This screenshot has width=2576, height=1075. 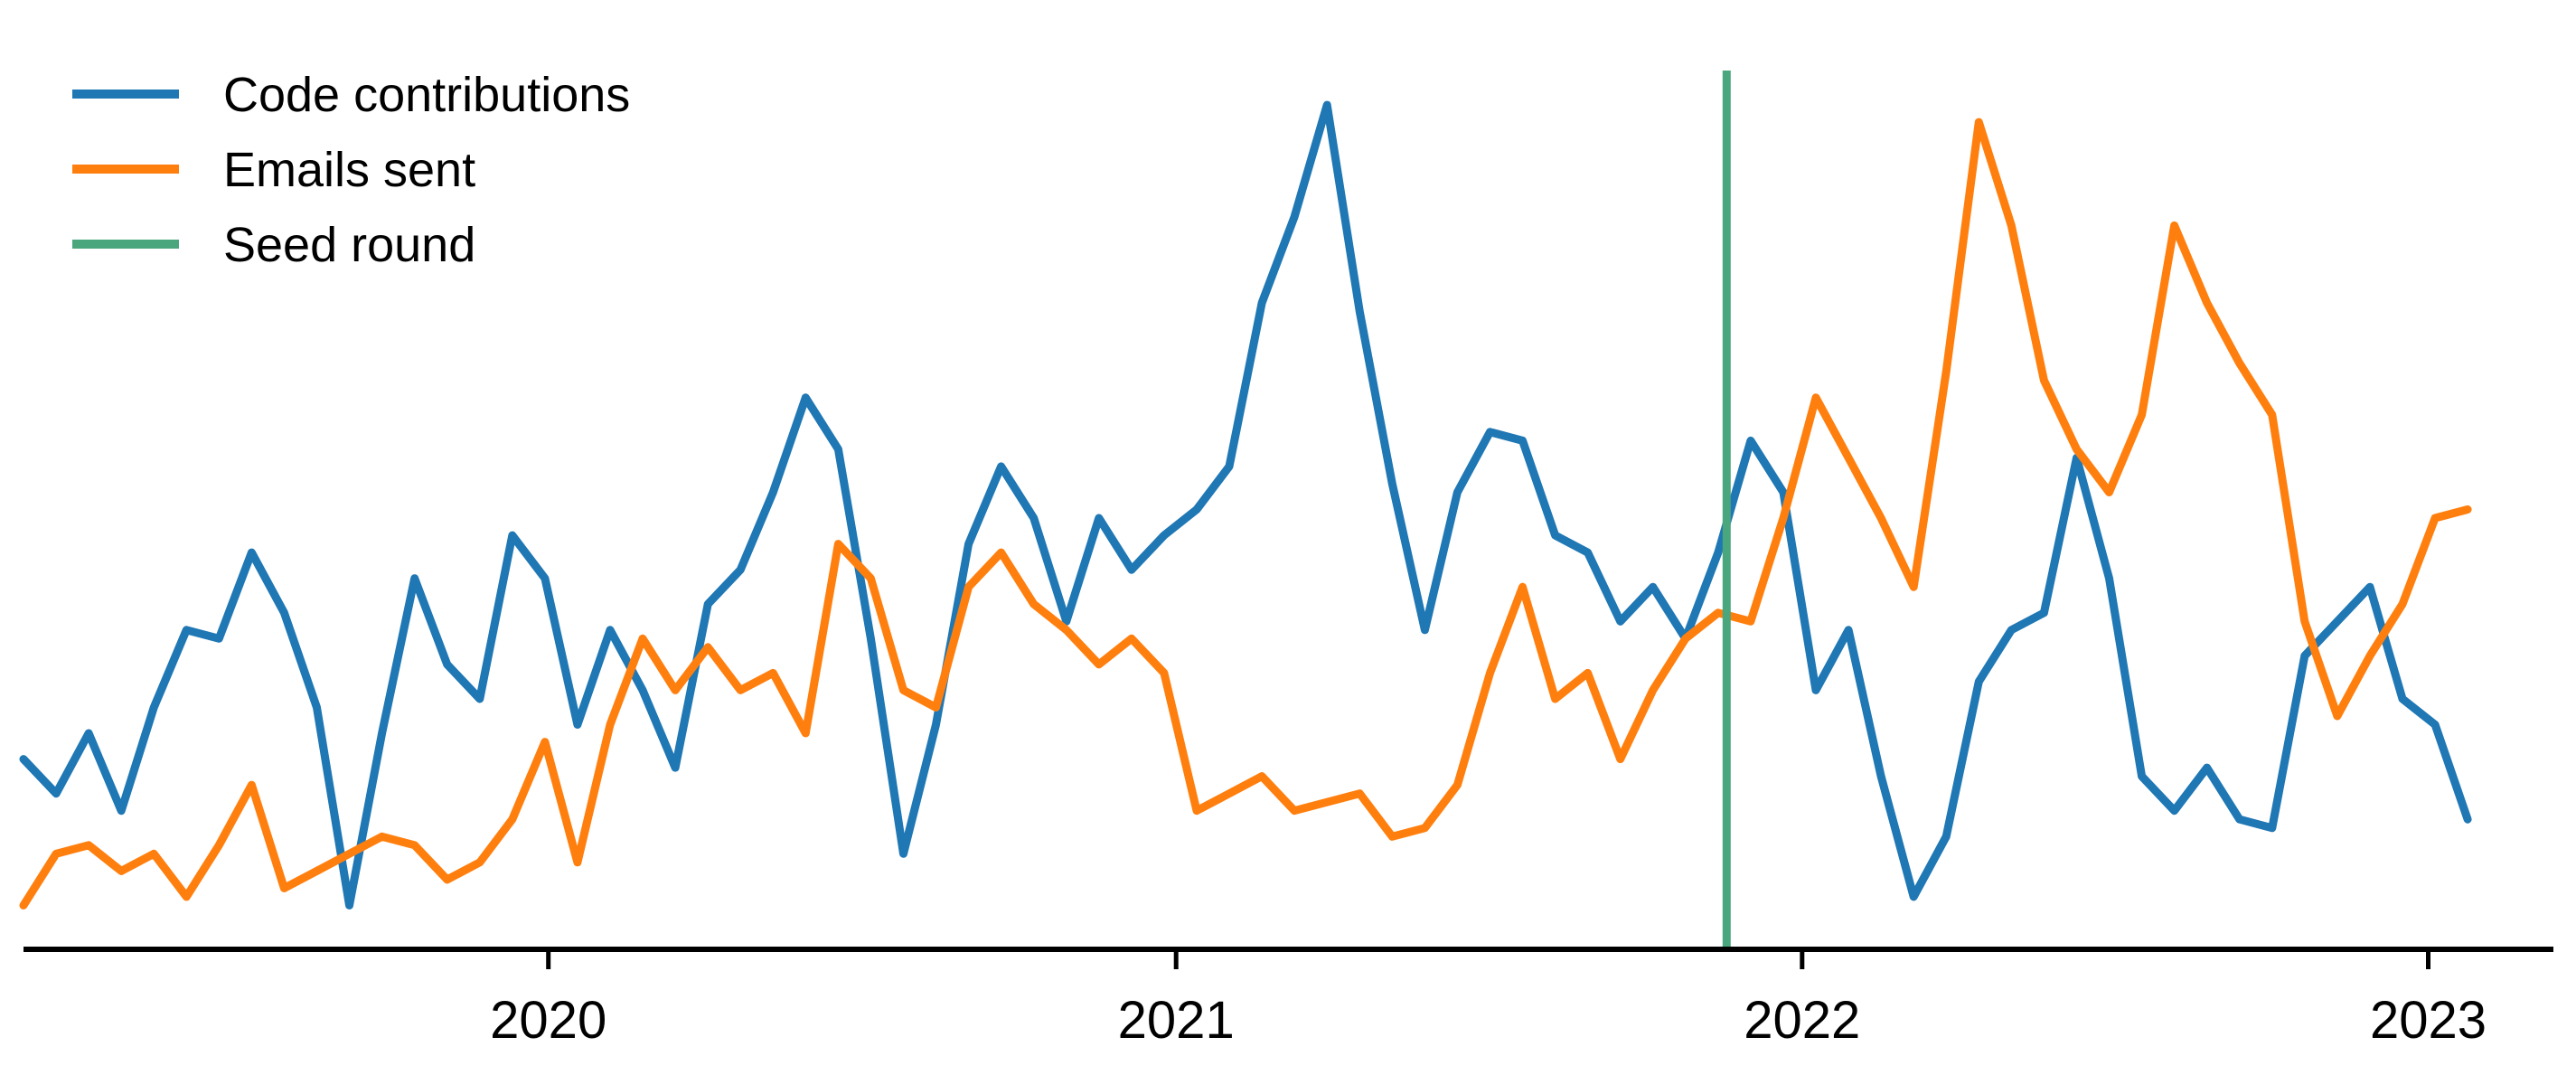 I want to click on x-tick-label: 2021, so click(x=1176, y=1020).